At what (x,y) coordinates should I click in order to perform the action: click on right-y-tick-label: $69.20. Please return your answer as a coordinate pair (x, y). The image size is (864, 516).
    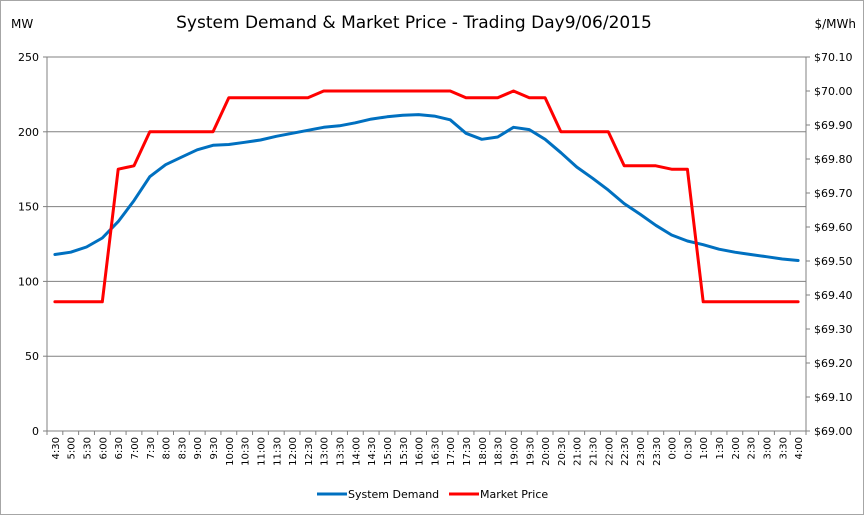
    Looking at the image, I should click on (833, 363).